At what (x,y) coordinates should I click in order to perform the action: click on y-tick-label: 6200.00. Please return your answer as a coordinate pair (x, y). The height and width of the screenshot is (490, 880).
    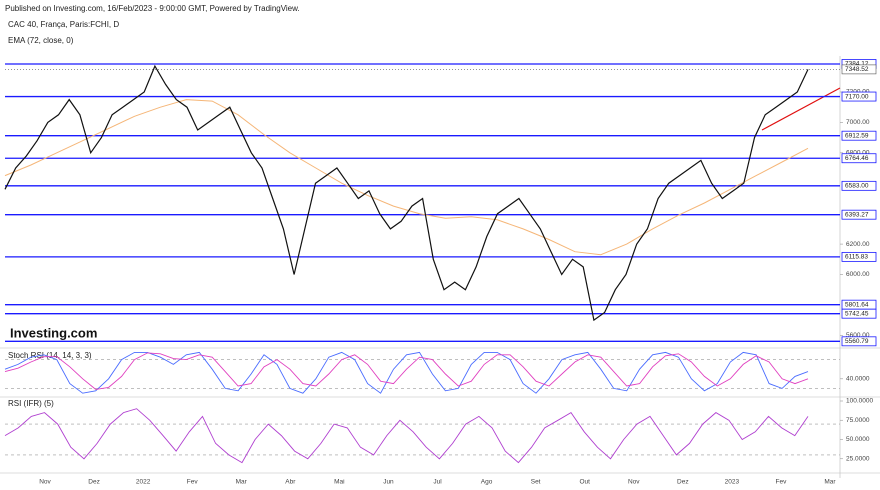
    Looking at the image, I should click on (858, 244).